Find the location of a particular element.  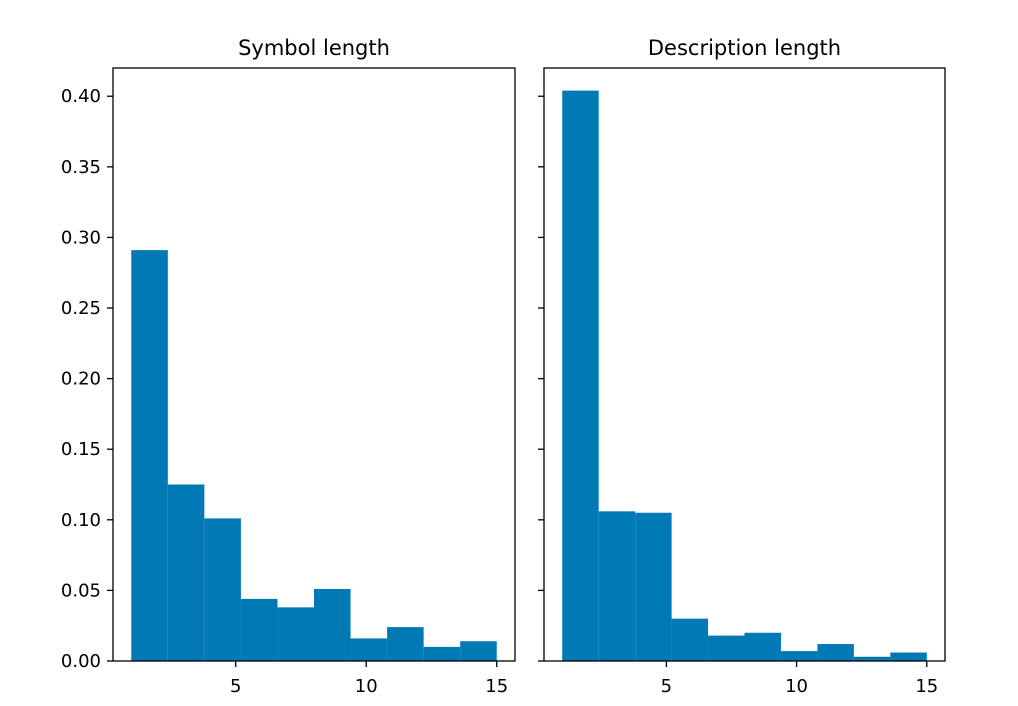

y-tick-label: 0.30 is located at coordinates (81, 237).